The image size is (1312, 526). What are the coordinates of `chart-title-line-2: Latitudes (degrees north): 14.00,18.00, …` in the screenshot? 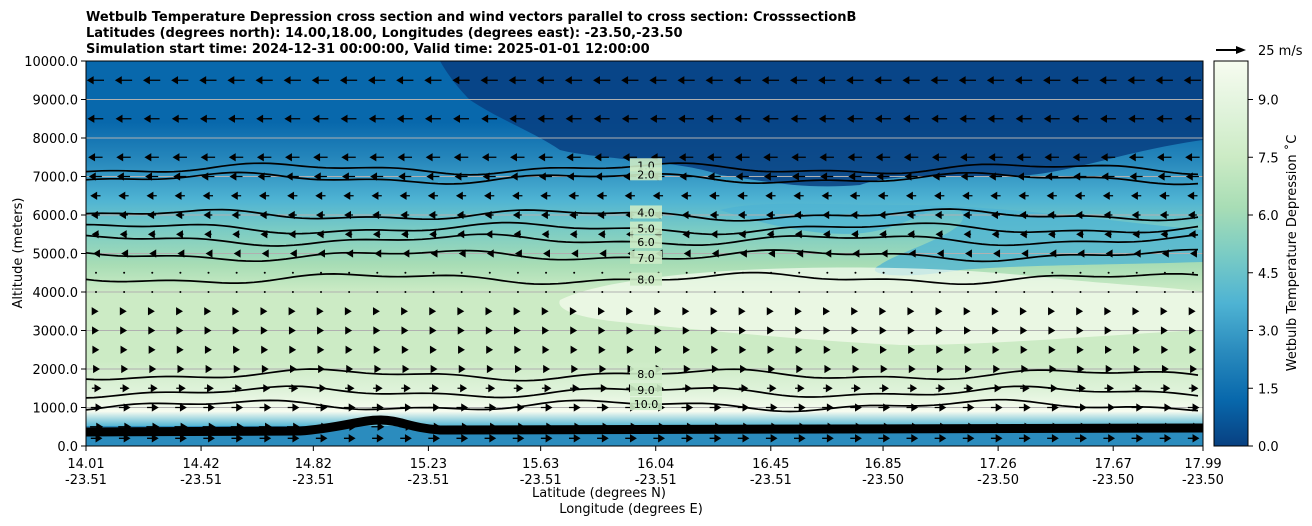 It's located at (384, 33).